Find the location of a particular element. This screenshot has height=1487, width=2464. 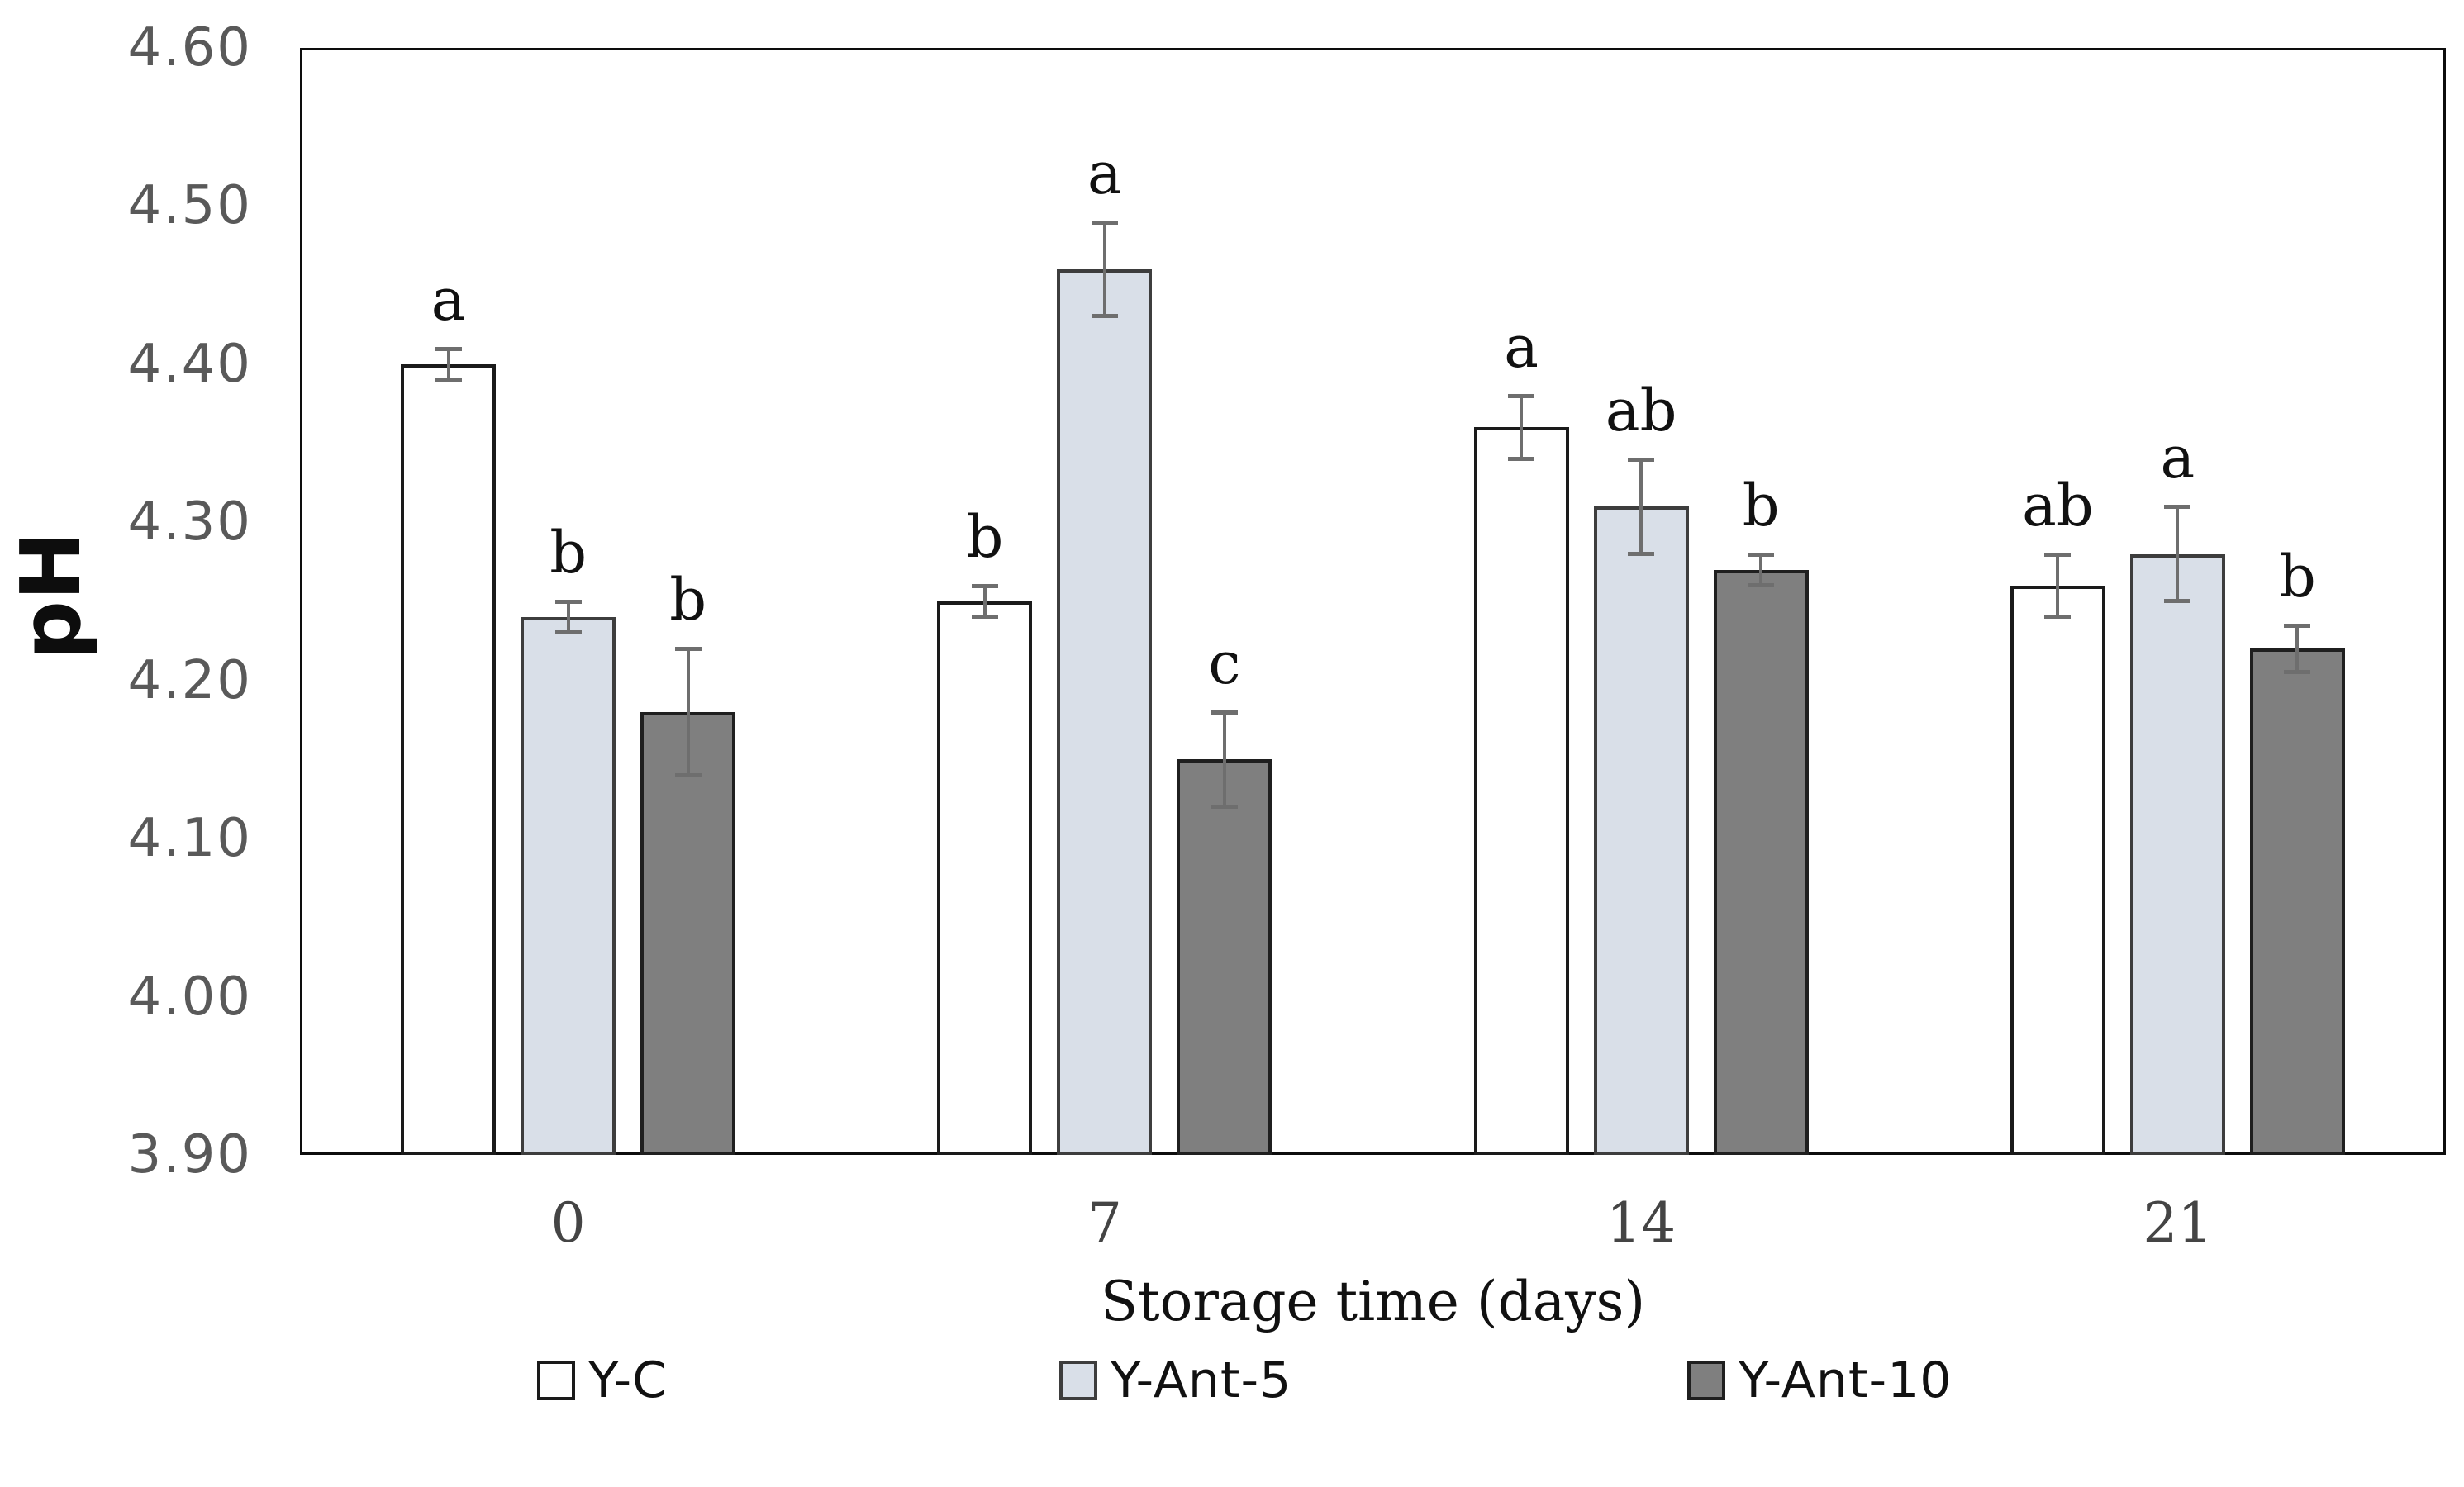

x-axis-tick-label: 7 is located at coordinates (1104, 1223).